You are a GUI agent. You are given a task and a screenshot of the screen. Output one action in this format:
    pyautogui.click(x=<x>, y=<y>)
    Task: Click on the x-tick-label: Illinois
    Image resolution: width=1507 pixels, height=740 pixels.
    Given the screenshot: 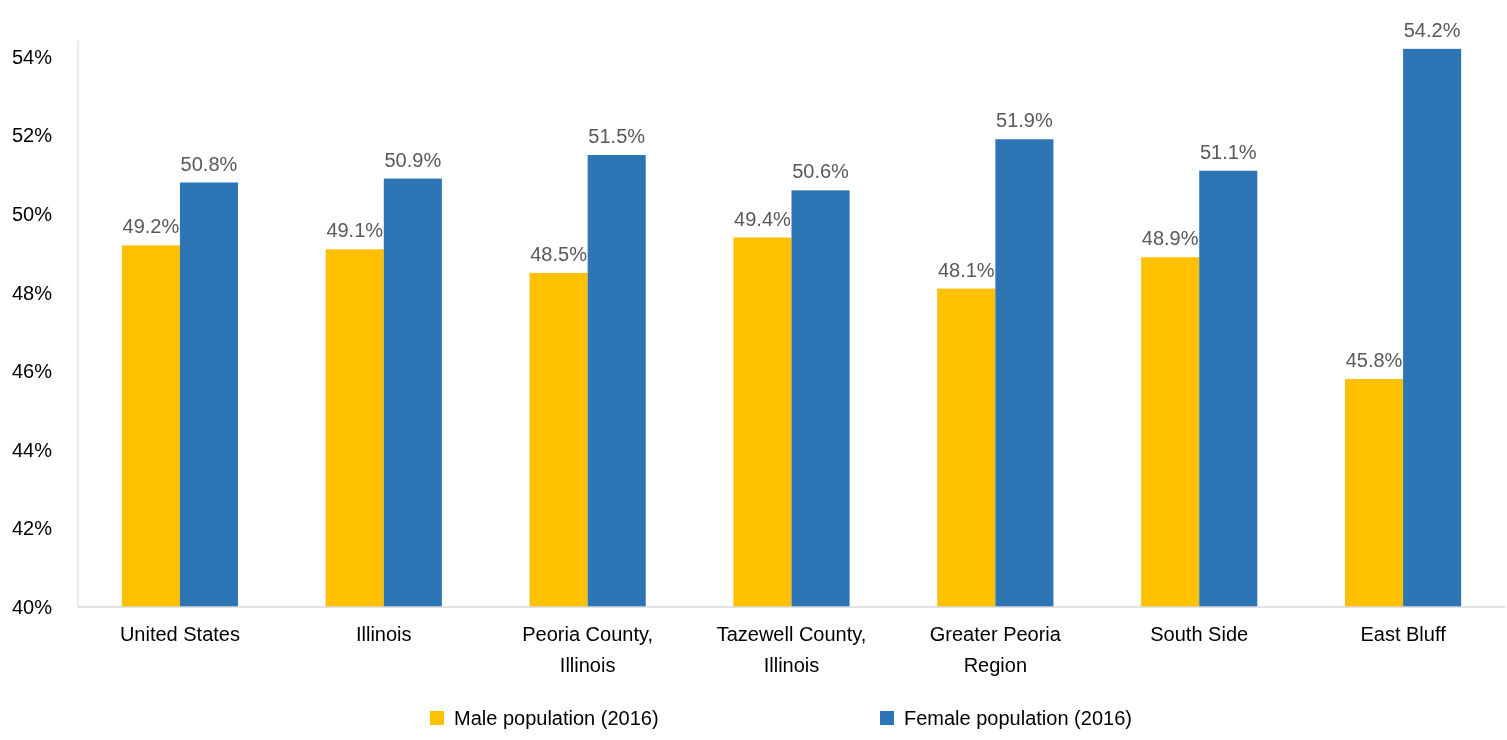 What is the action you would take?
    pyautogui.click(x=384, y=634)
    